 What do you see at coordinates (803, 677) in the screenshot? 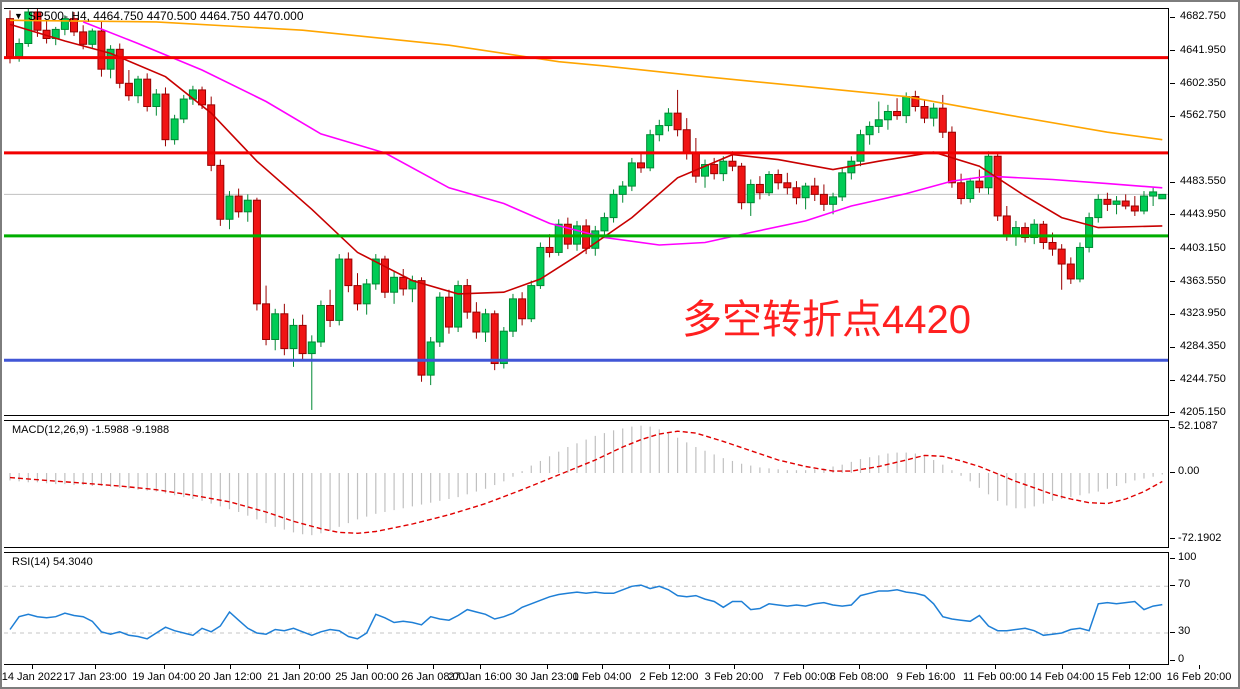
I see `time-tick-label: 7 Feb 00:00` at bounding box center [803, 677].